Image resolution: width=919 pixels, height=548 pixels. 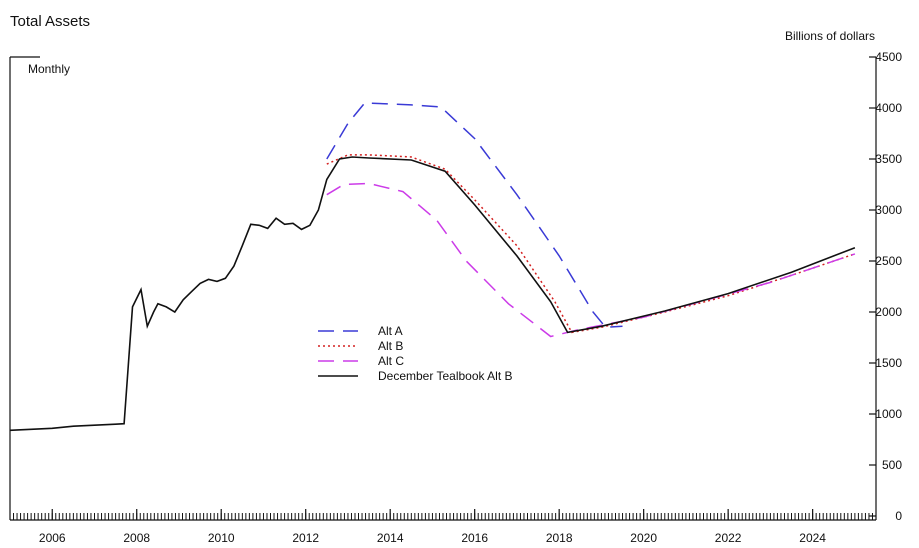 What do you see at coordinates (888, 108) in the screenshot?
I see `y-tick-label: 4000` at bounding box center [888, 108].